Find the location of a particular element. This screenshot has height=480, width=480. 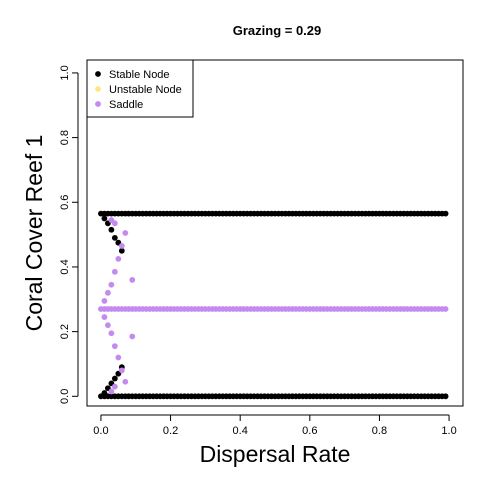

x-tick-label: 0.0 is located at coordinates (100, 431).